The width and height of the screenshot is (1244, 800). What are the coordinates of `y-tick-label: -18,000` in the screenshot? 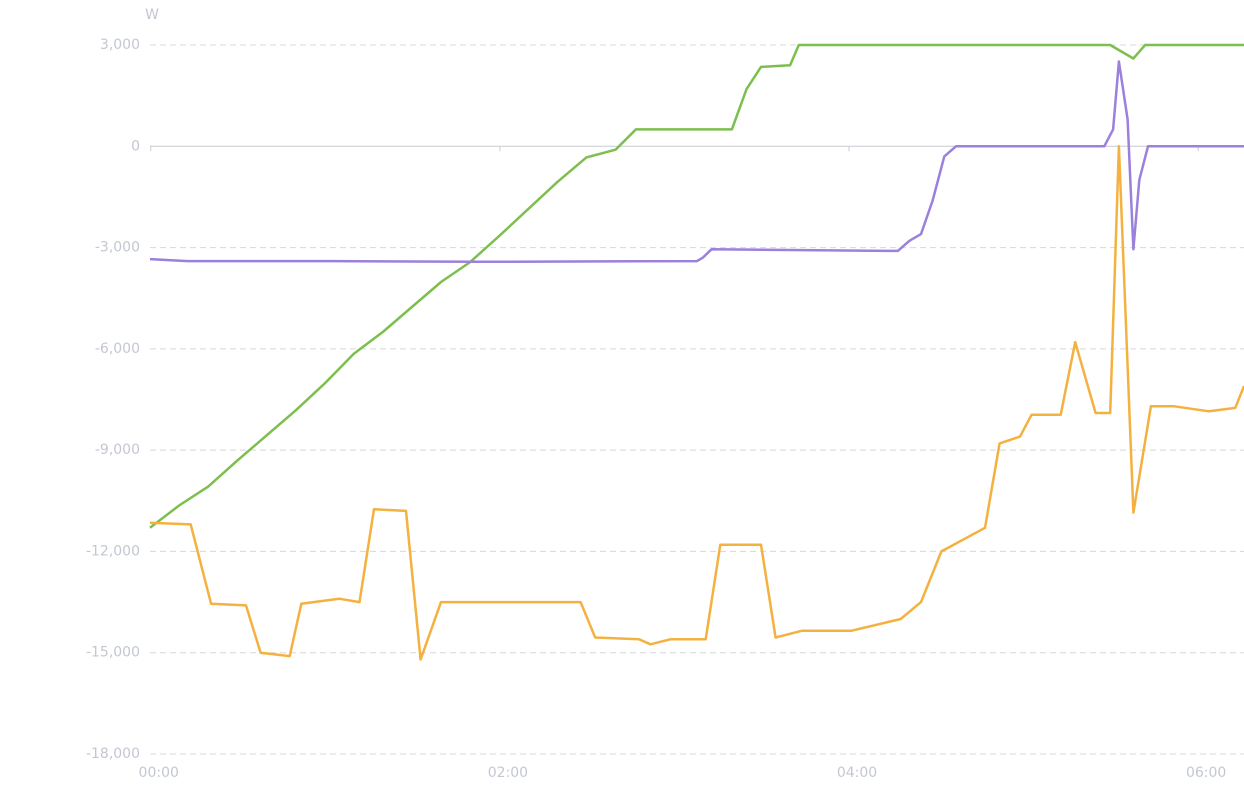 It's located at (113, 754).